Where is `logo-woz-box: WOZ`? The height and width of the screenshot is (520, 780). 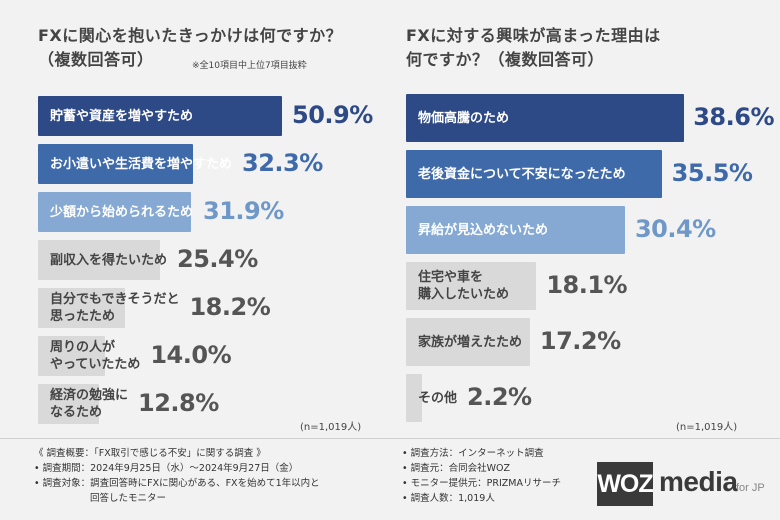 logo-woz-box: WOZ is located at coordinates (625, 484).